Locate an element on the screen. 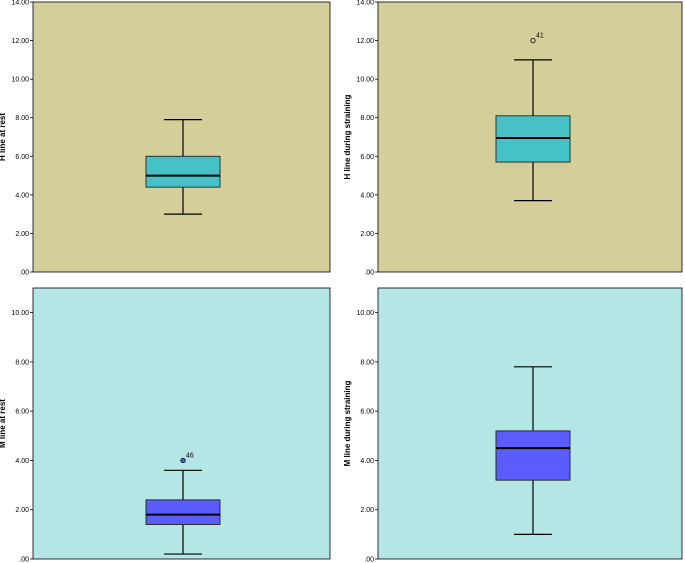 The height and width of the screenshot is (563, 685). y-axis-title: M line at rest is located at coordinates (3, 423).